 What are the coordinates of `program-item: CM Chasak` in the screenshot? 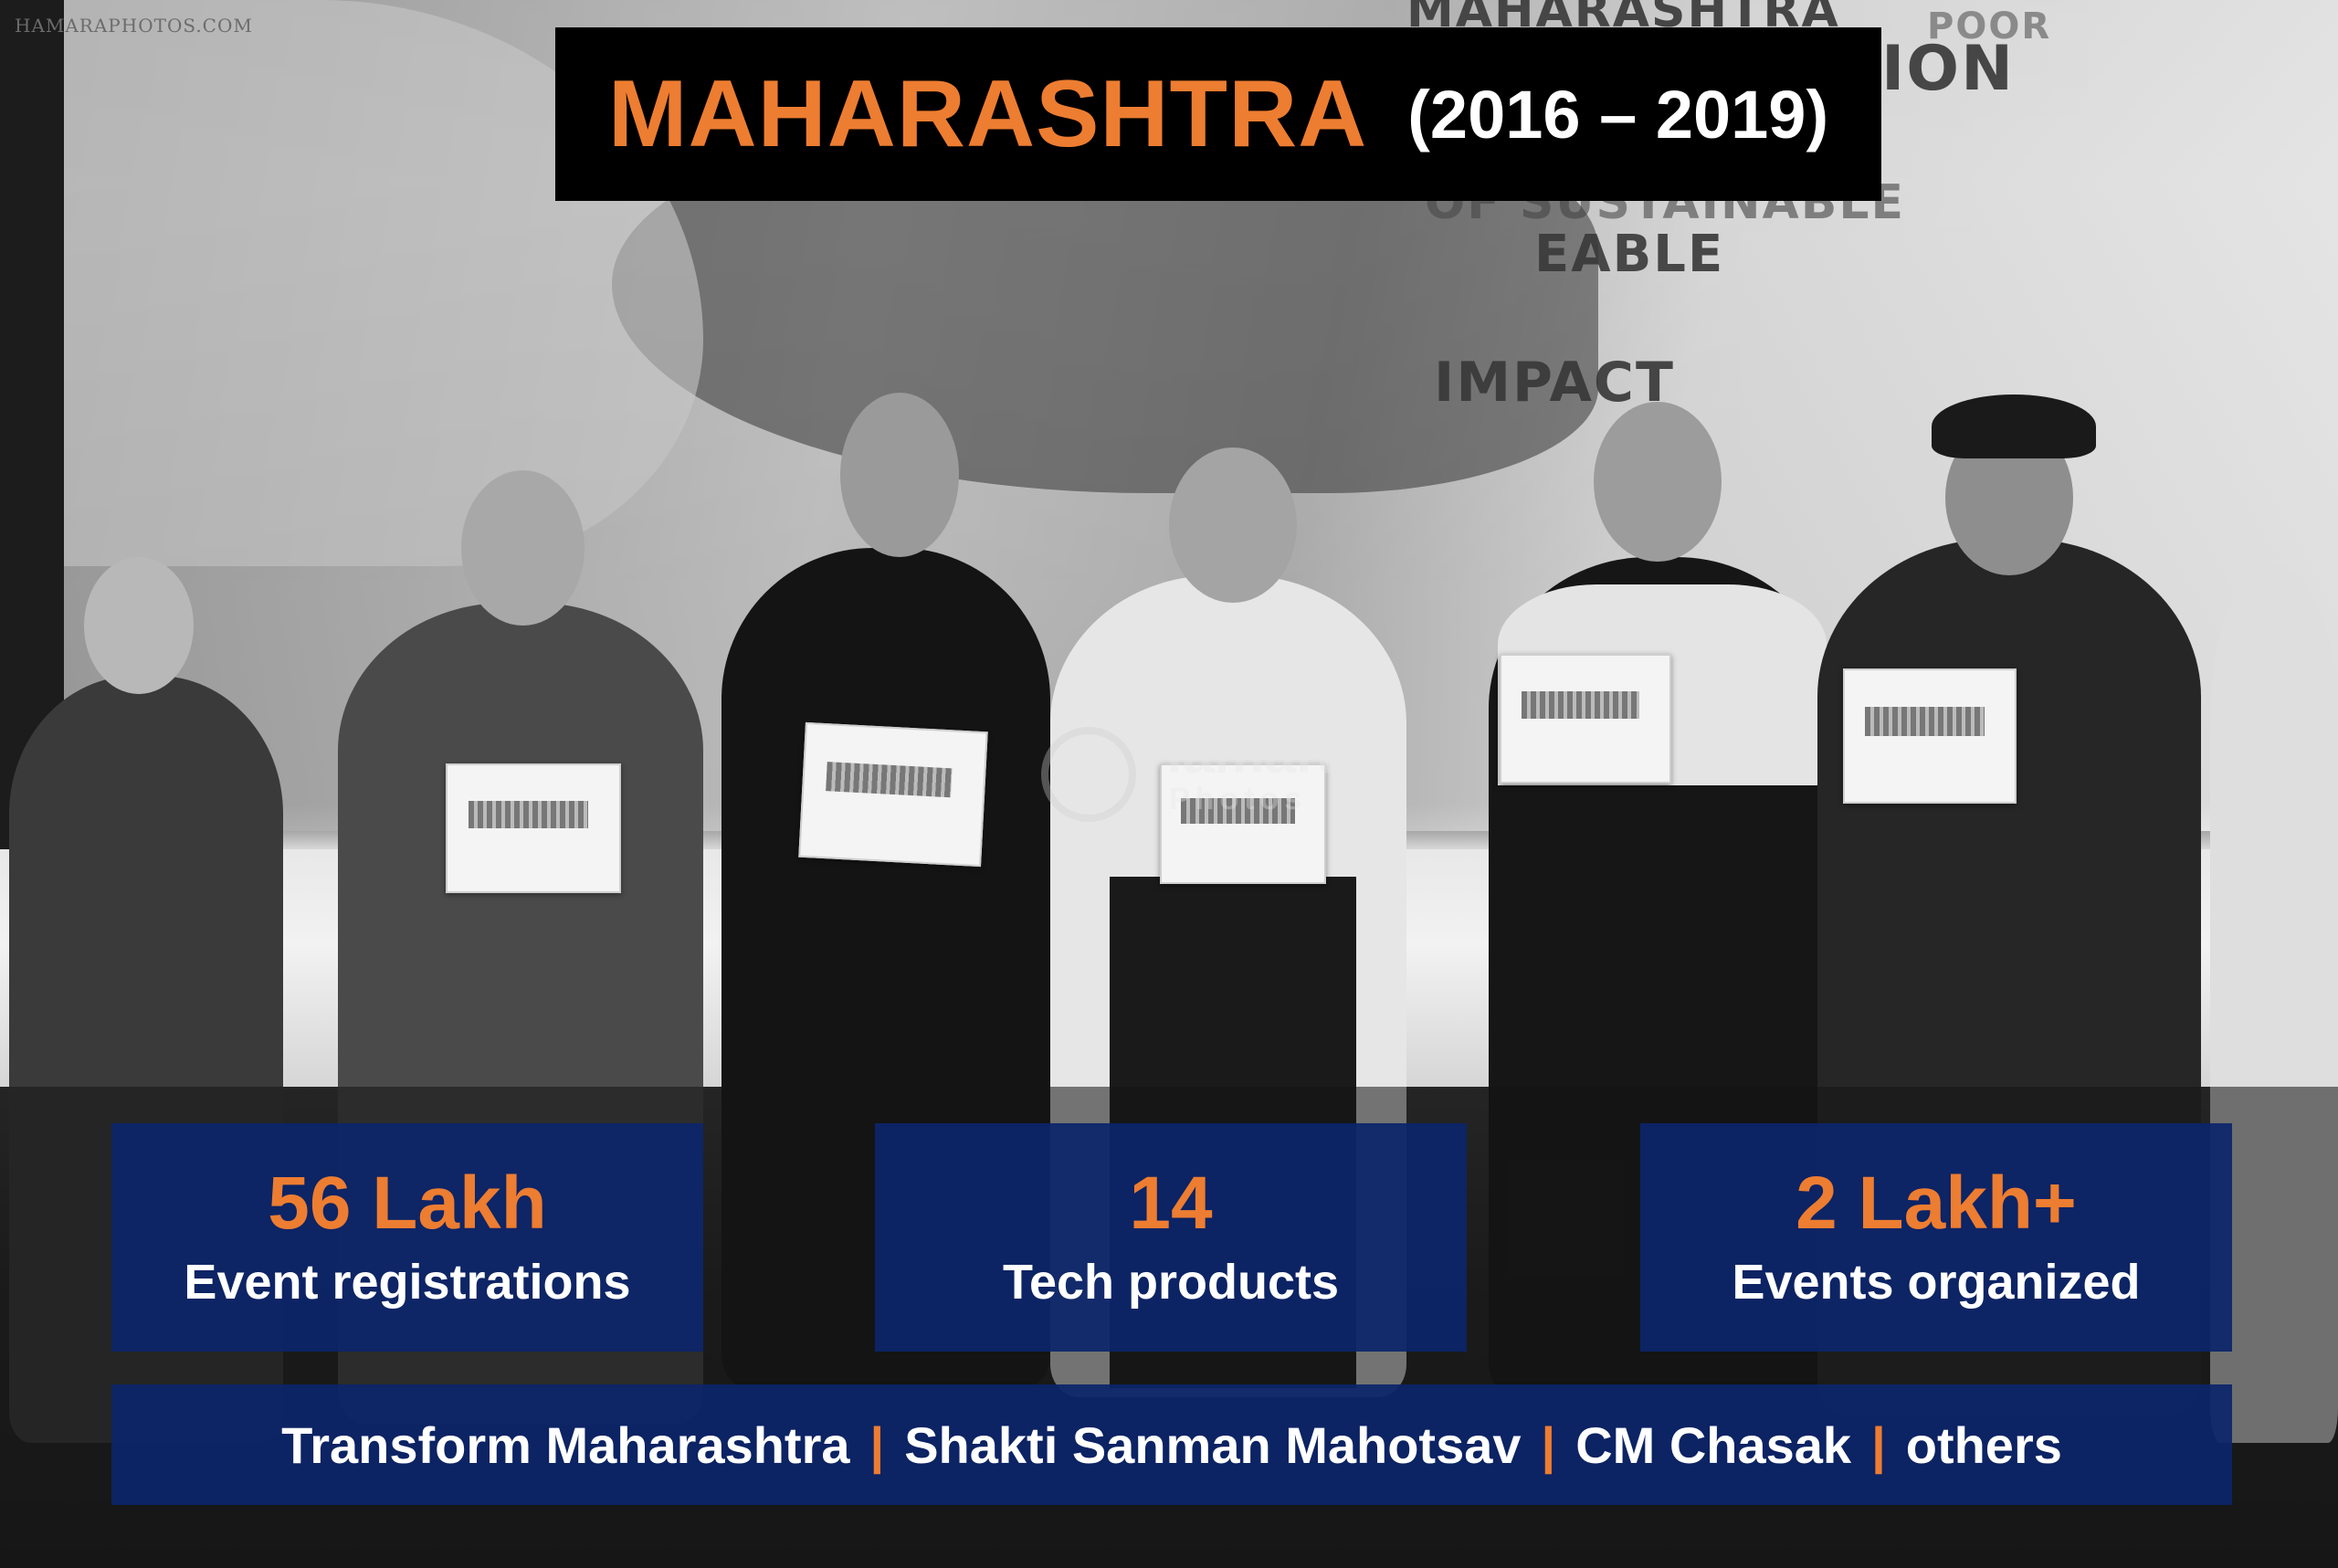 It's located at (1713, 1444).